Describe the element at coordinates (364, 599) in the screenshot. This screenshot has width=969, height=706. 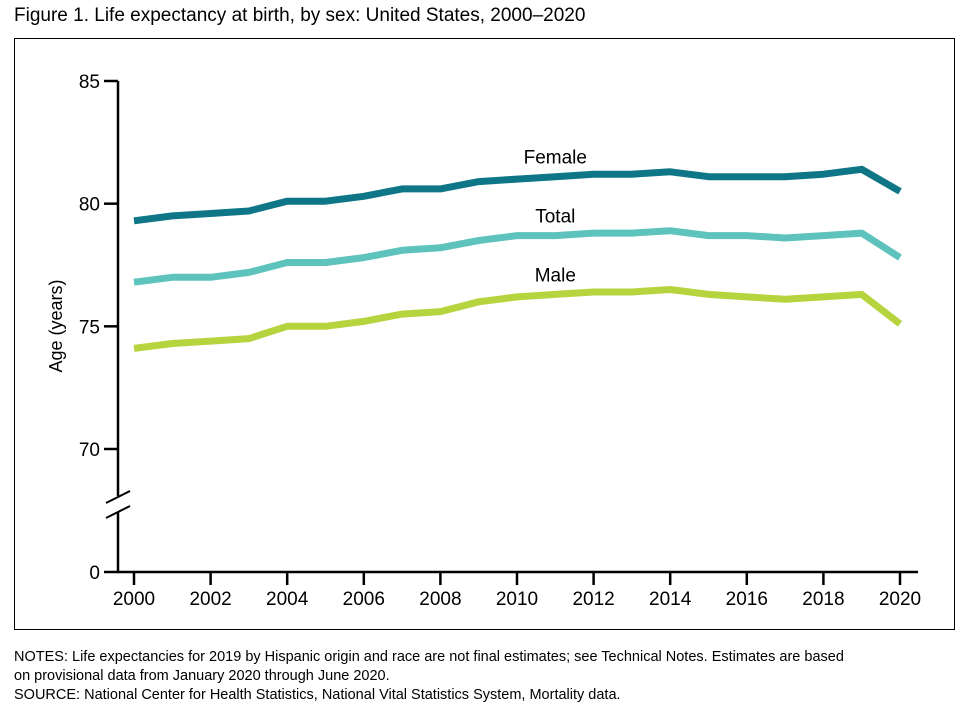
I see `x-tick-label: 2006` at that location.